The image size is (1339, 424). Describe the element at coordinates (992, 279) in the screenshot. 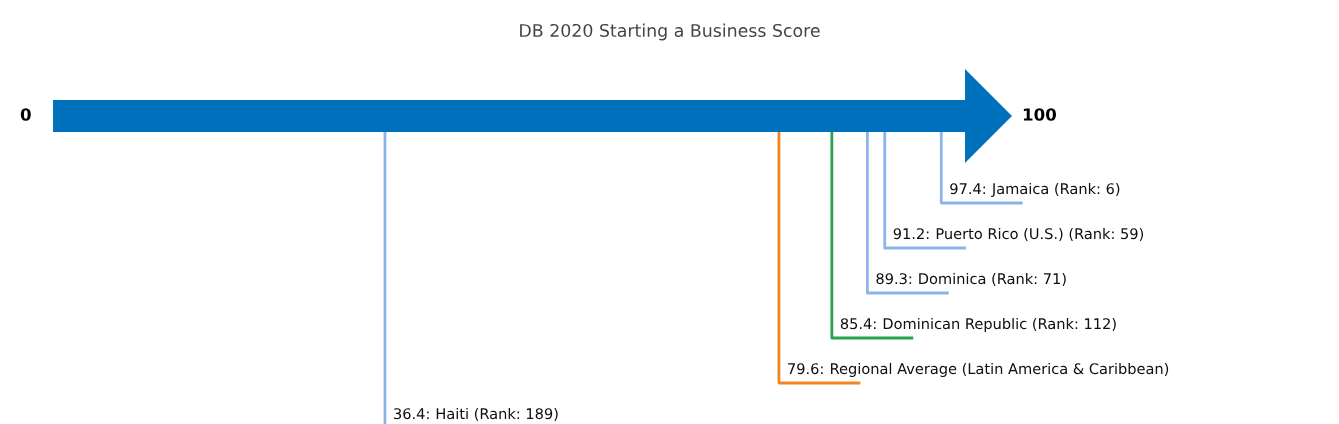

I see `category-label: Dominica (Rank: 71)` at that location.